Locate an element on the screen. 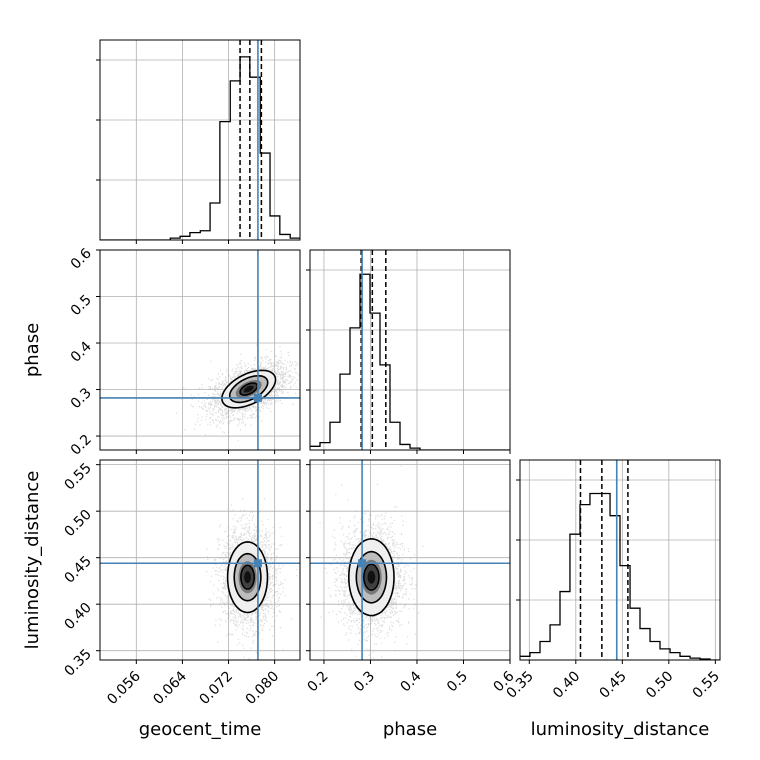 This screenshot has width=760, height=760. y-tick-label: 0.35 is located at coordinates (77, 662).